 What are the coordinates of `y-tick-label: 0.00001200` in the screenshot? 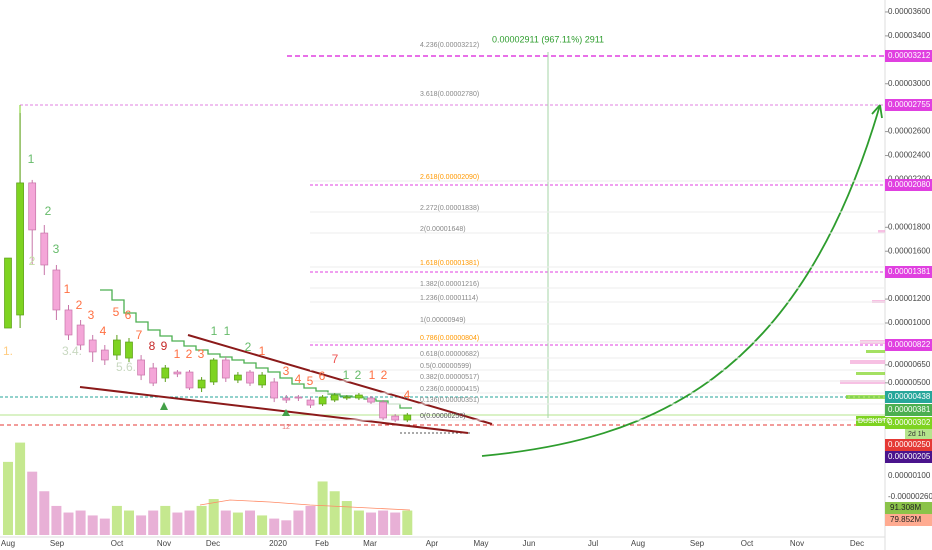 It's located at (909, 298).